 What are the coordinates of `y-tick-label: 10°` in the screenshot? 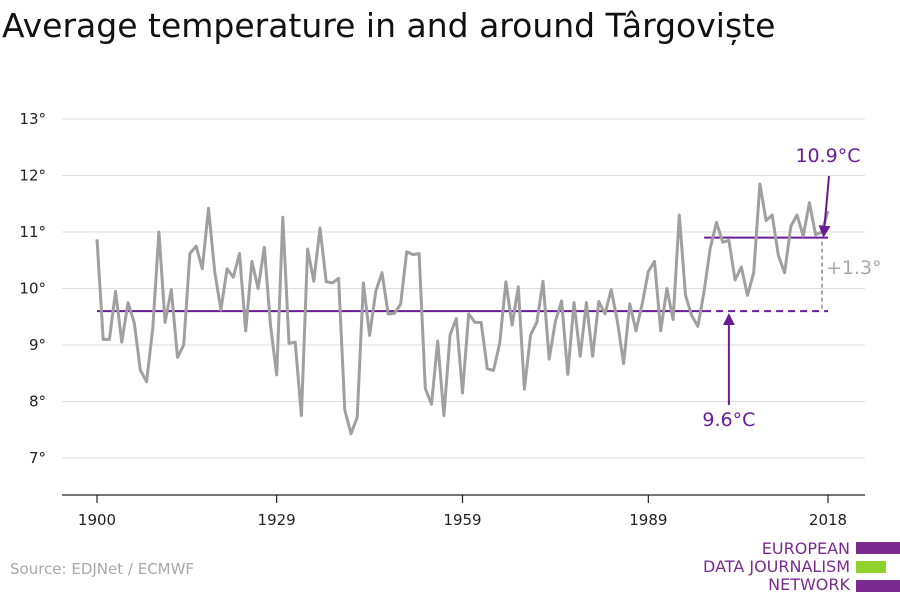 It's located at (32, 289).